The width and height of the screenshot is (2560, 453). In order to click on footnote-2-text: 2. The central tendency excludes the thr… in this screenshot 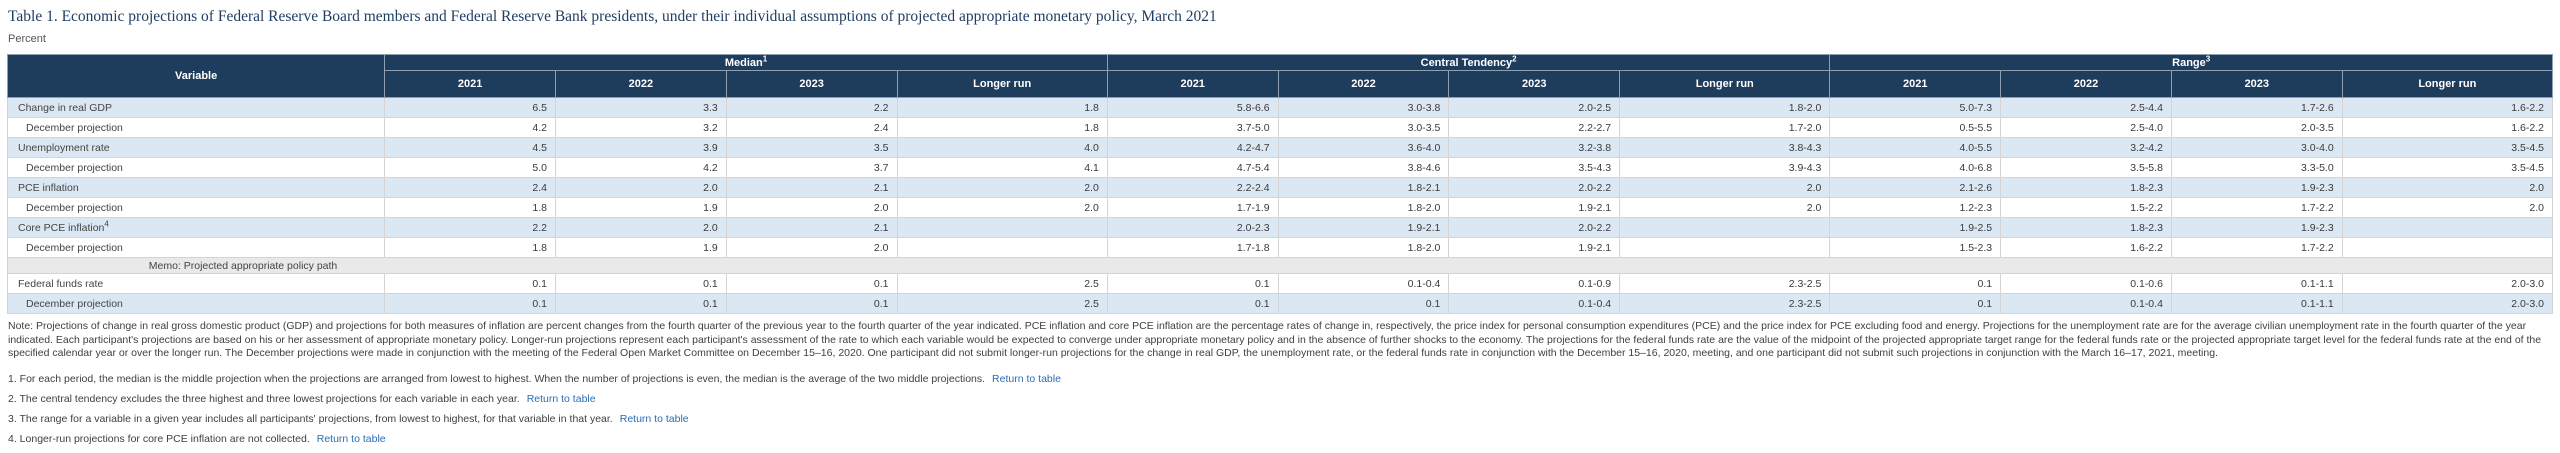, I will do `click(264, 398)`.